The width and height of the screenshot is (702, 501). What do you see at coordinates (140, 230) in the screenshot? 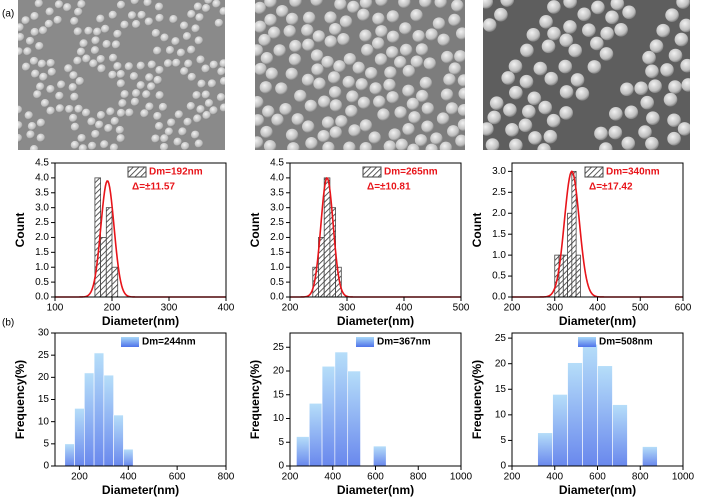
I see `plot-frame` at bounding box center [140, 230].